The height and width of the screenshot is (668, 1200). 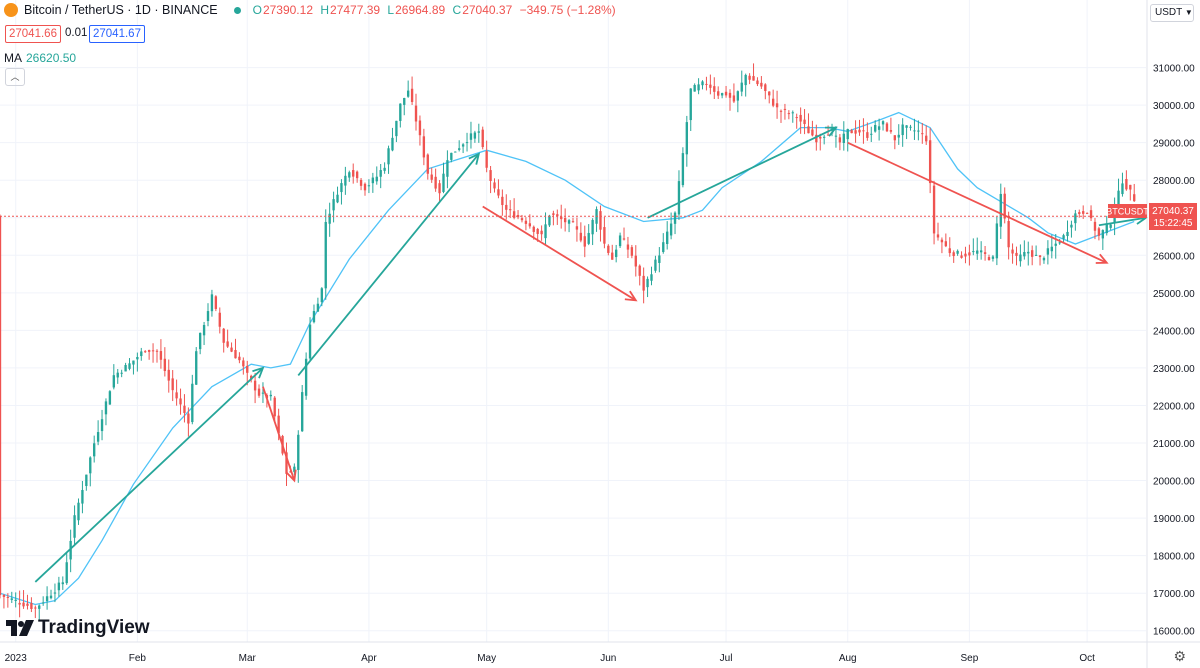 I want to click on time-tick-label: Oct, so click(x=1087, y=658).